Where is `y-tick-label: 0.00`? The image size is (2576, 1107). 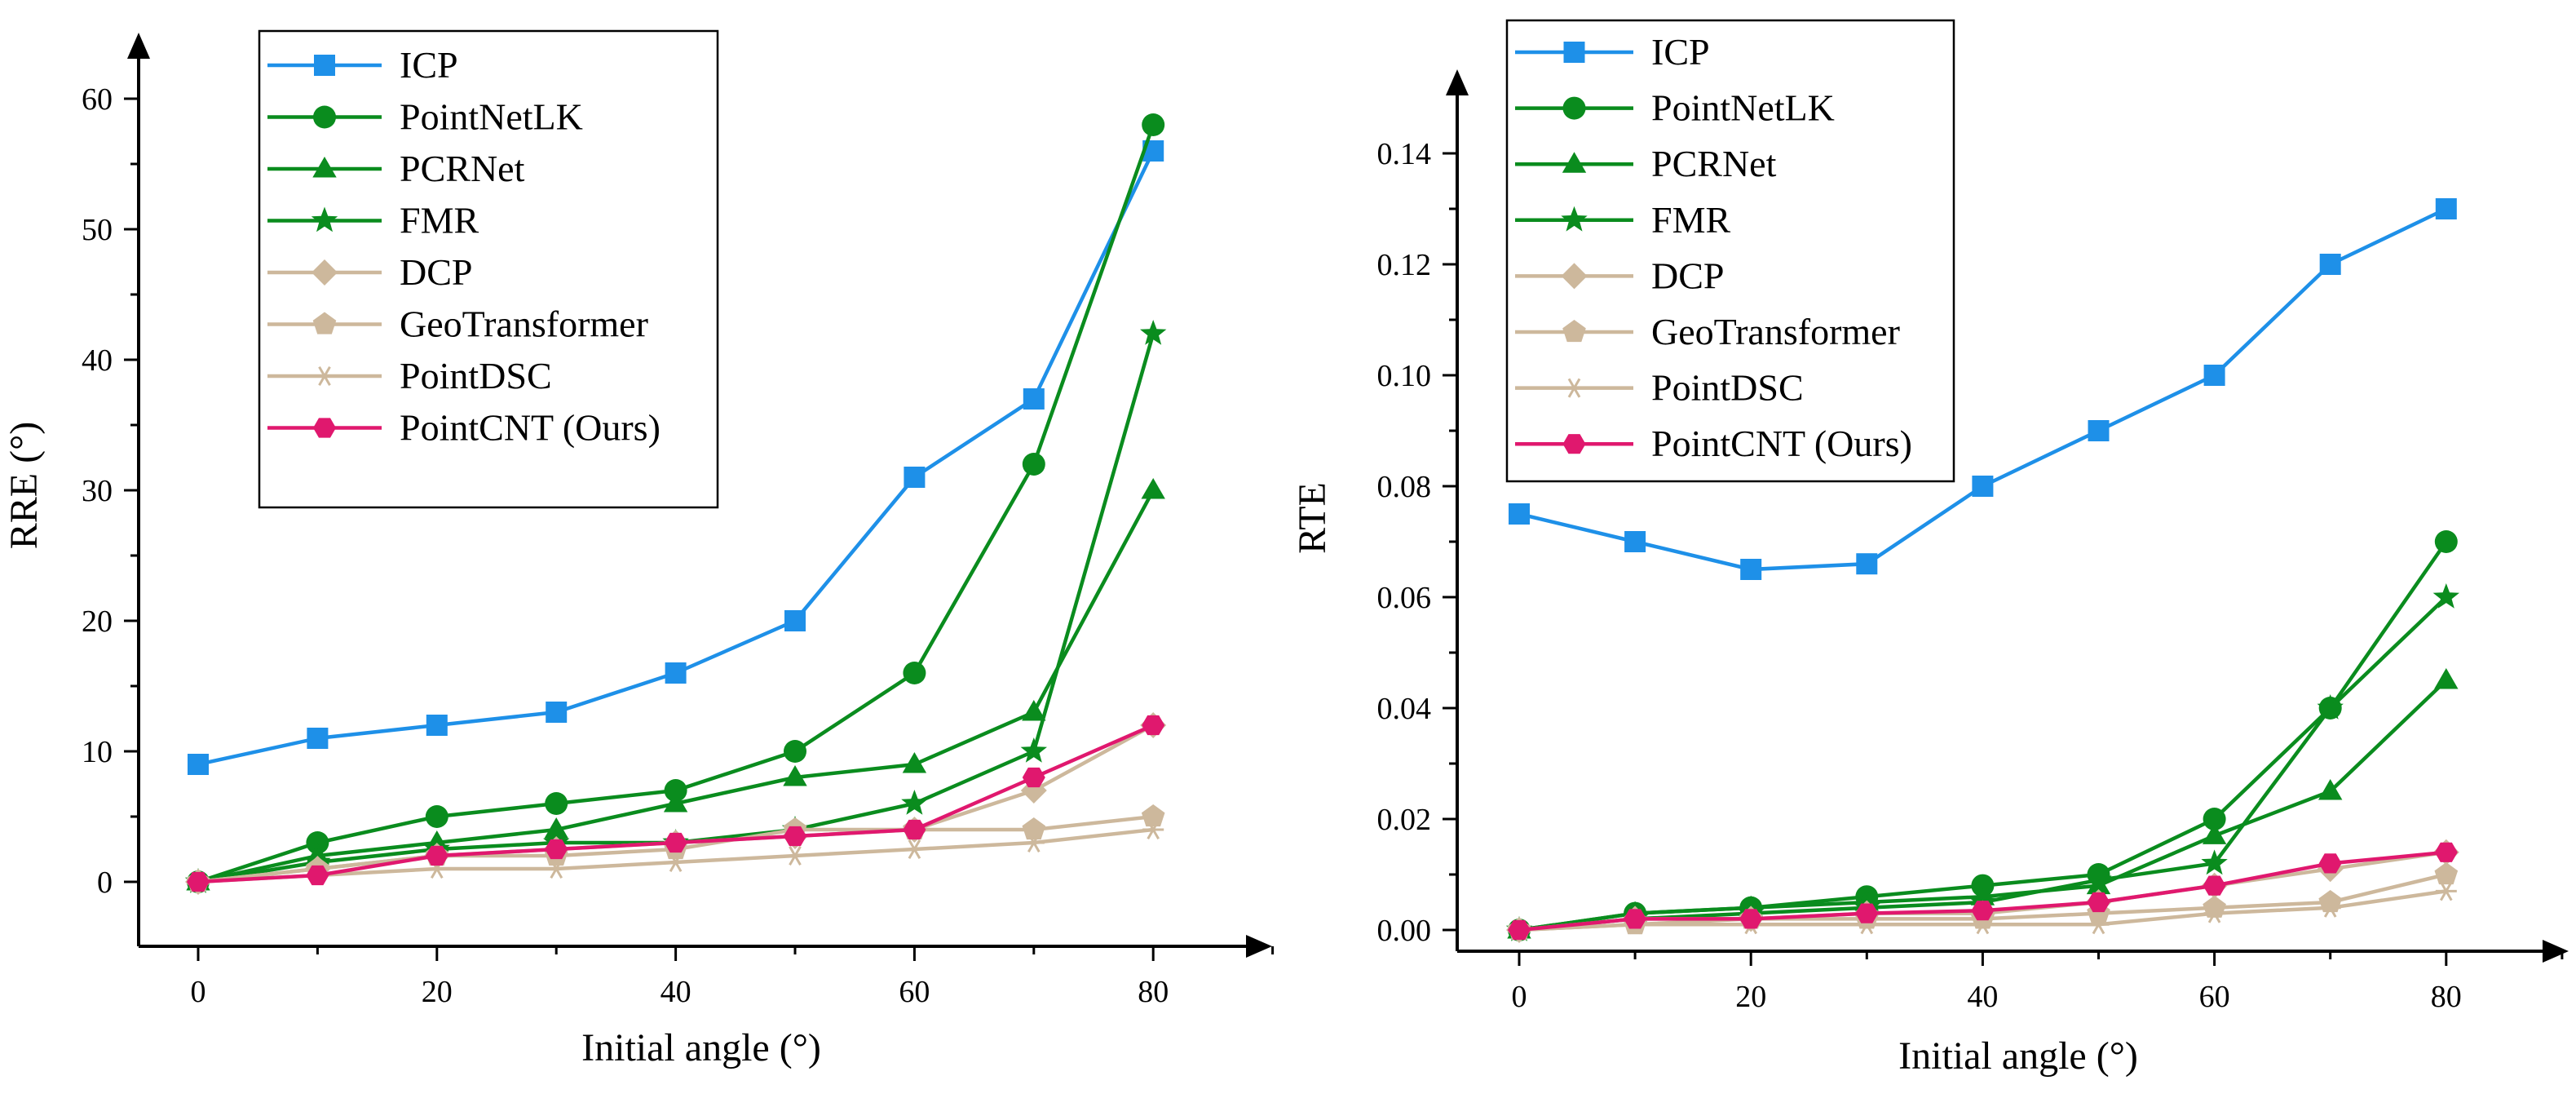
y-tick-label: 0.00 is located at coordinates (1404, 931).